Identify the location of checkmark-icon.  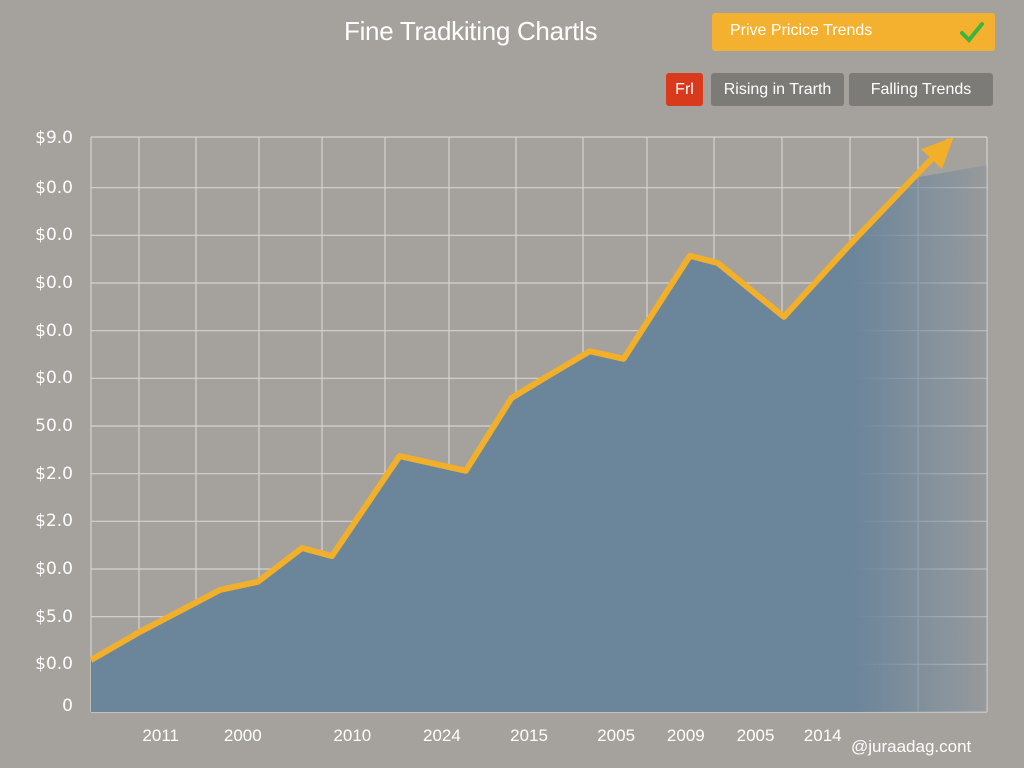
(972, 32).